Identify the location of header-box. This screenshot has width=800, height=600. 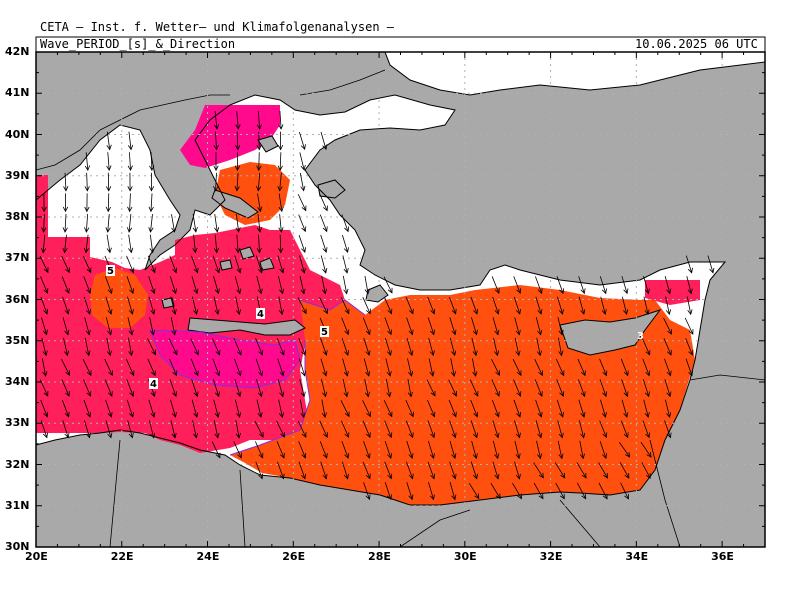
(400, 44).